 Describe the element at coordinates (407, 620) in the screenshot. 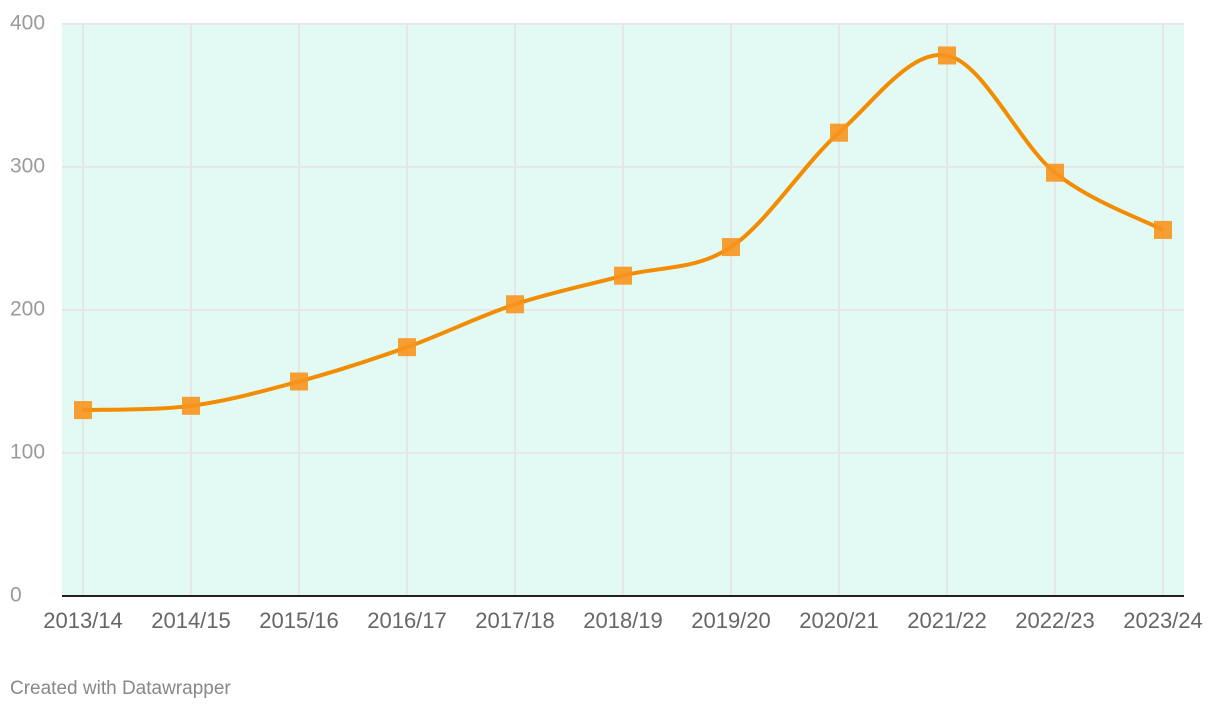

I see `x-tick-label: 2016/17` at that location.